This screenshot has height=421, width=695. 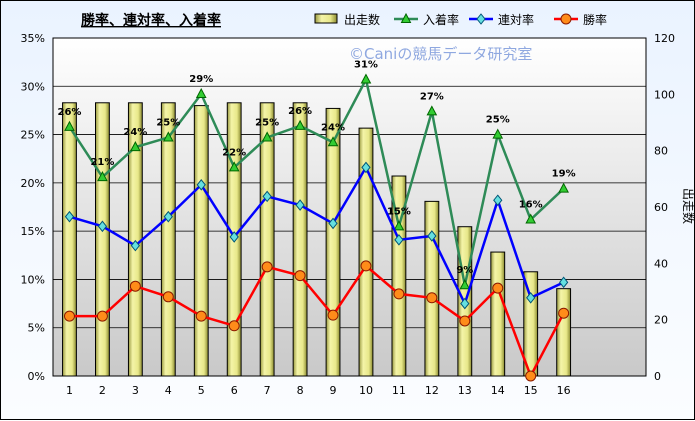 I want to click on x-tick-label: 12, so click(x=432, y=390).